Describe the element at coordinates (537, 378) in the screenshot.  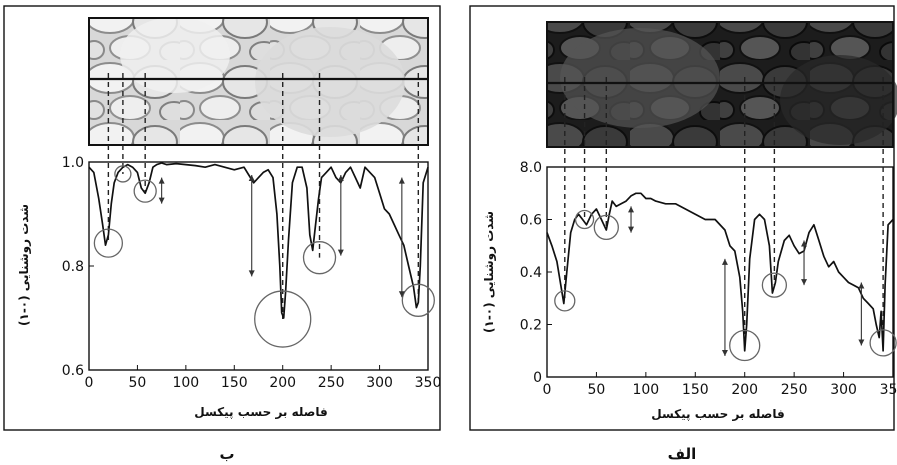
I see `y-tick-label-a: 0` at that location.